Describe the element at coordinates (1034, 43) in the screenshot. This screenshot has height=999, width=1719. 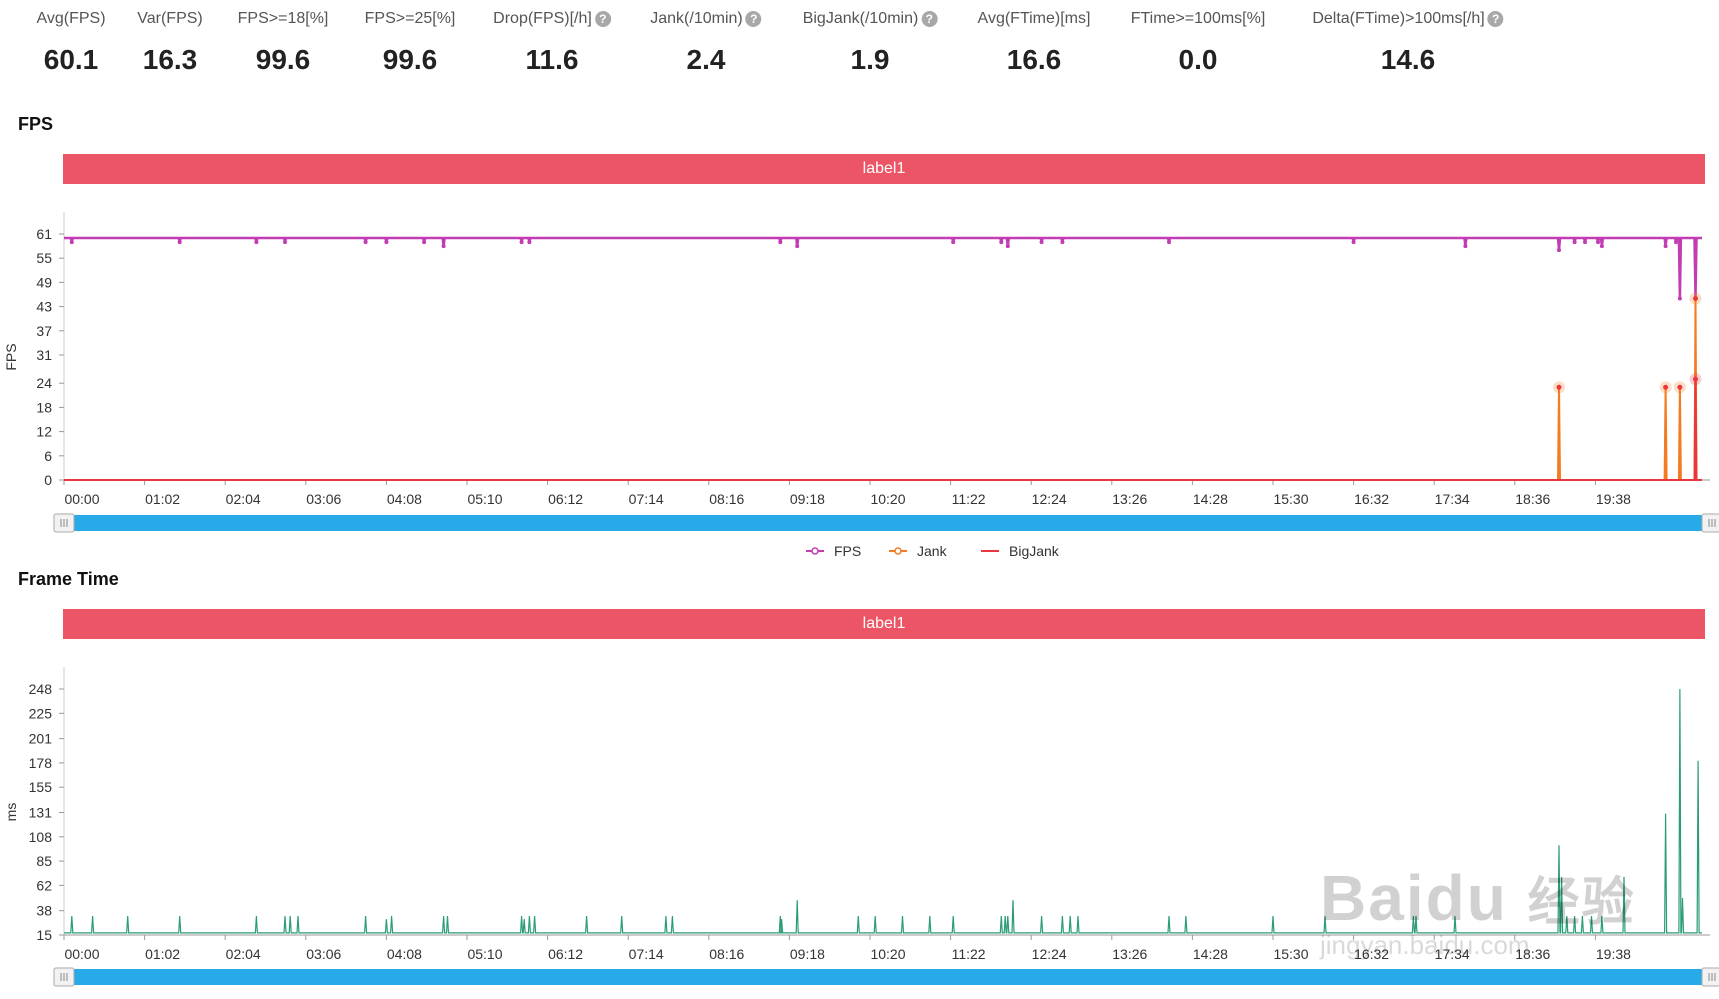
I see `stat-7: Avg(FTime)[ms] 16.6` at that location.